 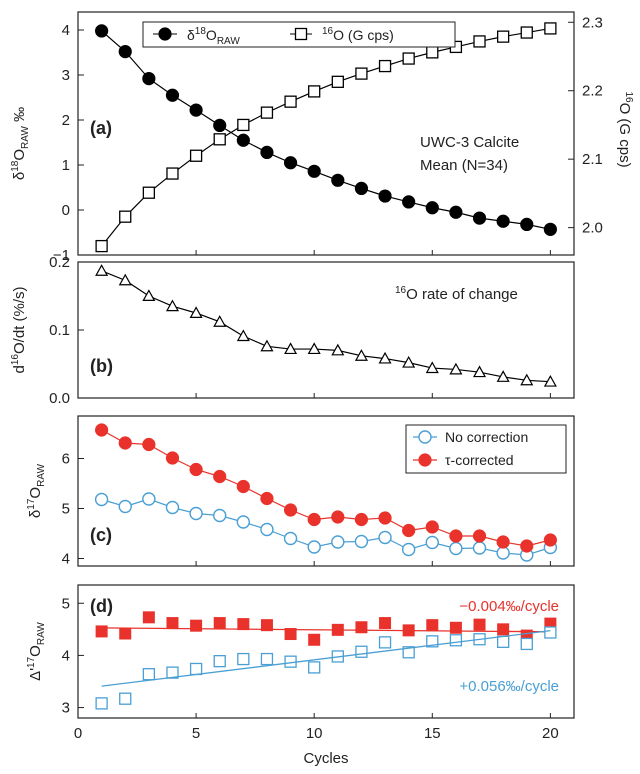 I want to click on panel-b-y-ticks: 0.0 0.1 0.2, so click(x=66, y=330).